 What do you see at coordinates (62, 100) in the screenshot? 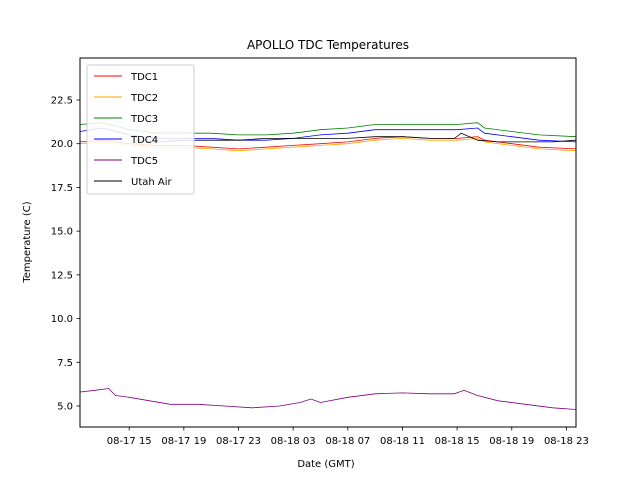
I see `y-tick-label: 22.5` at bounding box center [62, 100].